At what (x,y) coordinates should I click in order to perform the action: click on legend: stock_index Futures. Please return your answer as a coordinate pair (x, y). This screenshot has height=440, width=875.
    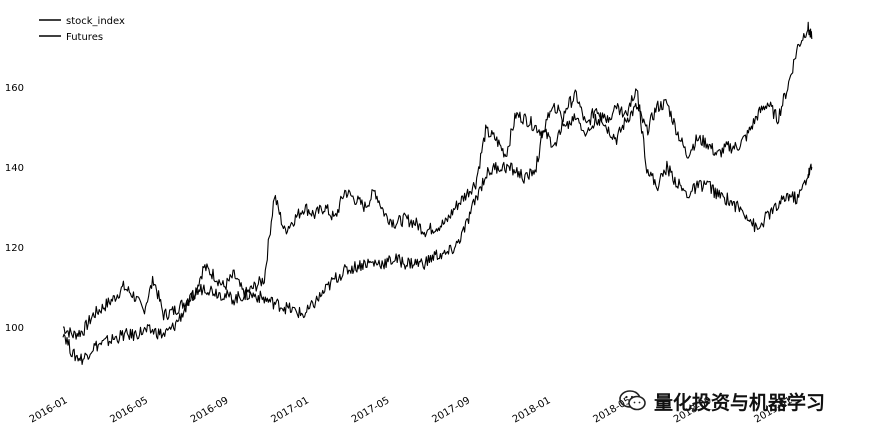
    Looking at the image, I should click on (82, 29).